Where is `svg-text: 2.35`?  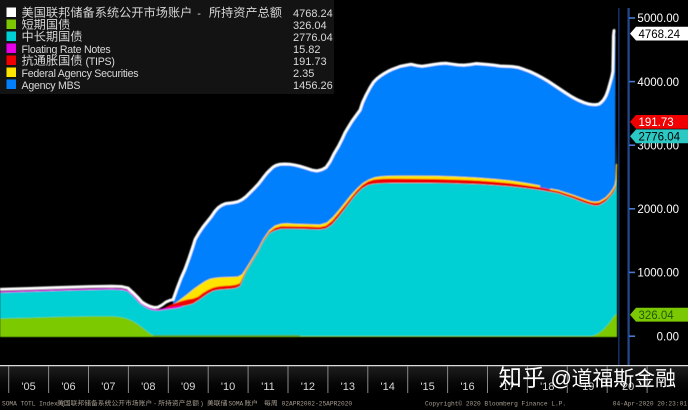 svg-text: 2.35 is located at coordinates (303, 74).